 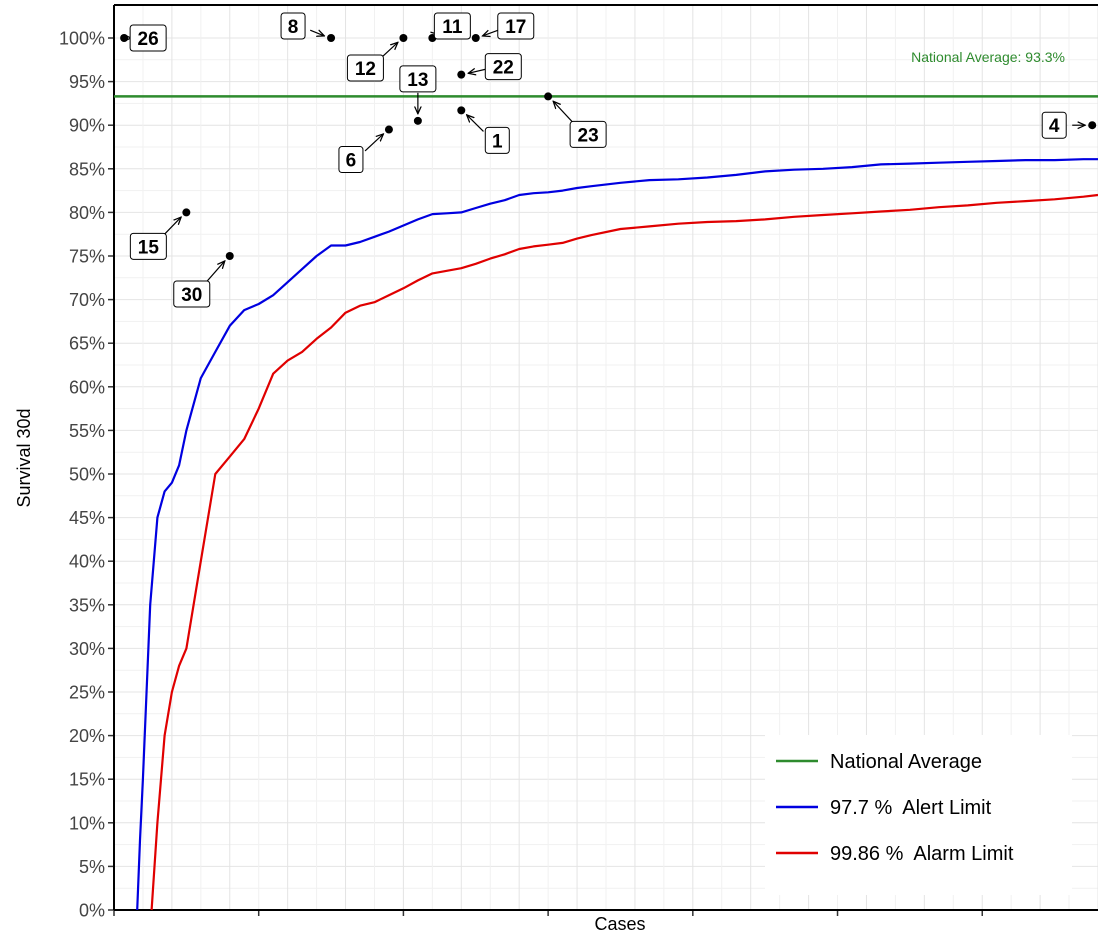 What do you see at coordinates (418, 95) in the screenshot?
I see `hospital-point-13: 13` at bounding box center [418, 95].